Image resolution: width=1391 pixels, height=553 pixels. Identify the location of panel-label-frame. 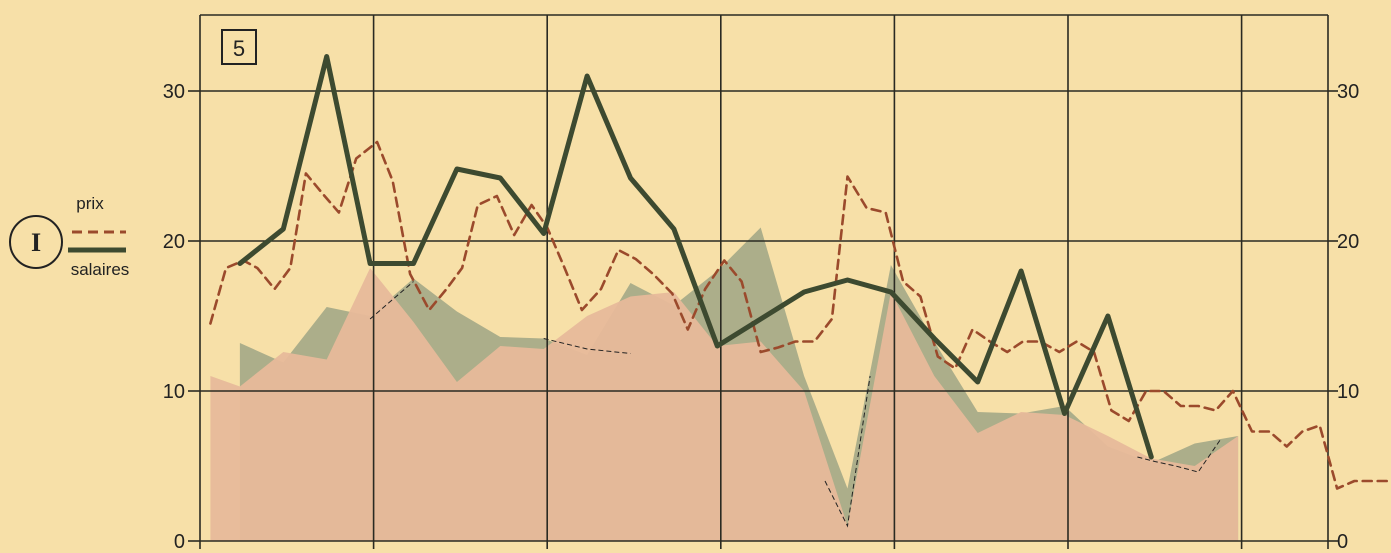
(239, 47).